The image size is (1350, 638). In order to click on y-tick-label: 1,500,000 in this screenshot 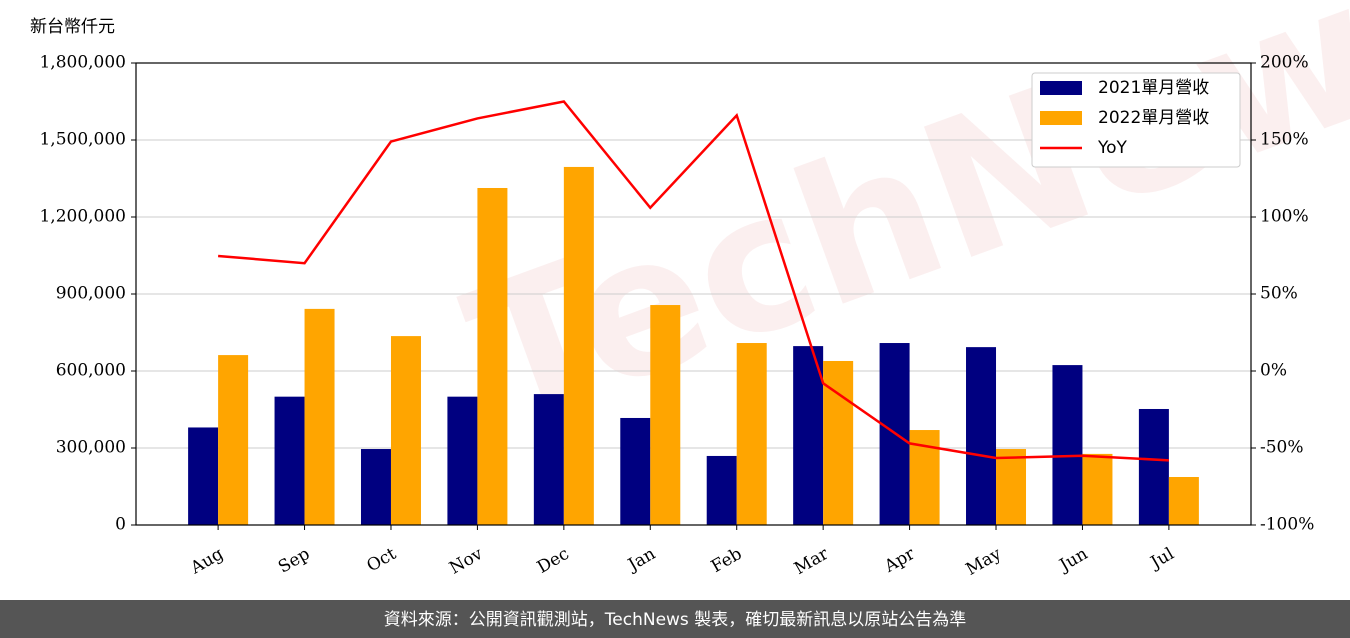, I will do `click(82, 140)`.